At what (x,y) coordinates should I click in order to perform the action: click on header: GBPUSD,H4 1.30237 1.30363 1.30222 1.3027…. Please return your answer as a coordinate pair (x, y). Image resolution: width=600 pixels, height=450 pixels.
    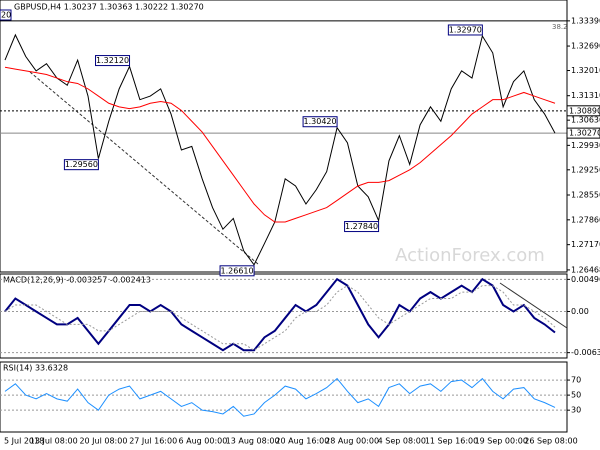
    Looking at the image, I should click on (109, 7).